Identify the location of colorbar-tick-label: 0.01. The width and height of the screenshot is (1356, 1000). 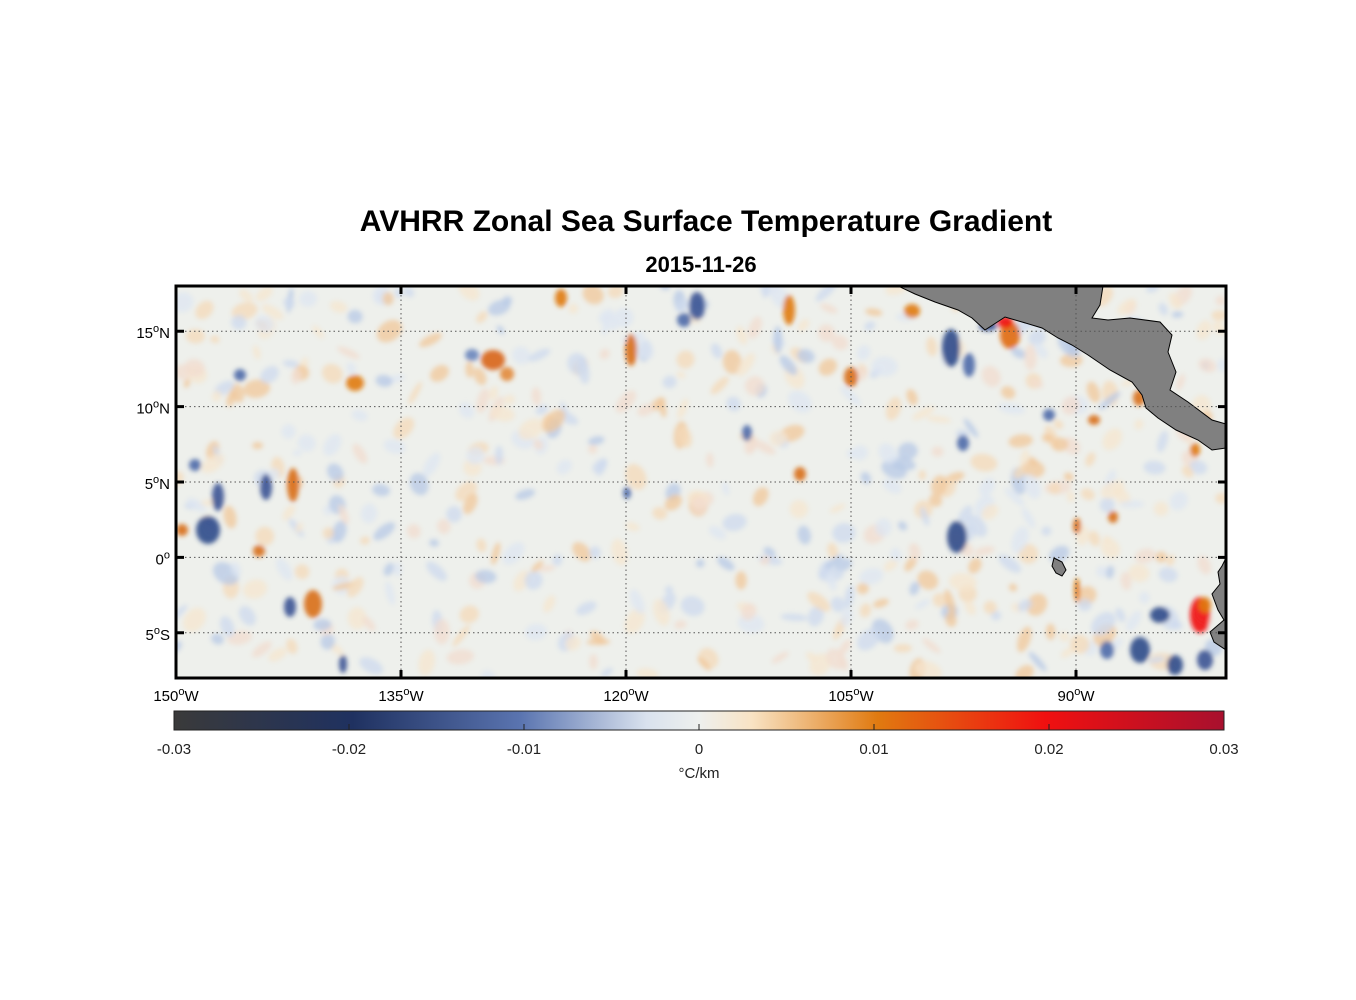
(873, 749).